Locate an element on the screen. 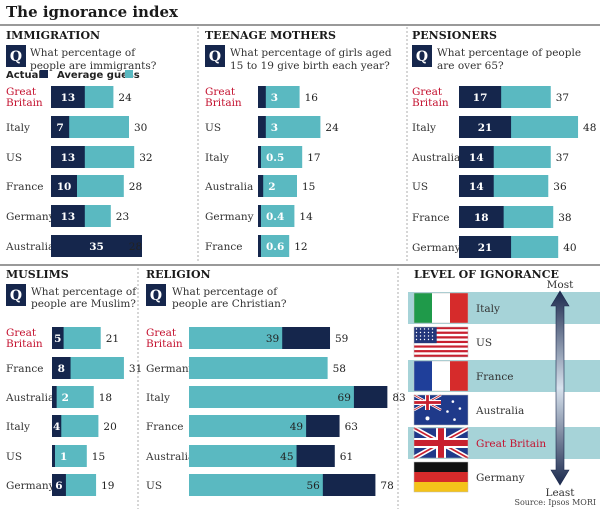  legend-guess-label: Average guess is located at coordinates (98, 75).